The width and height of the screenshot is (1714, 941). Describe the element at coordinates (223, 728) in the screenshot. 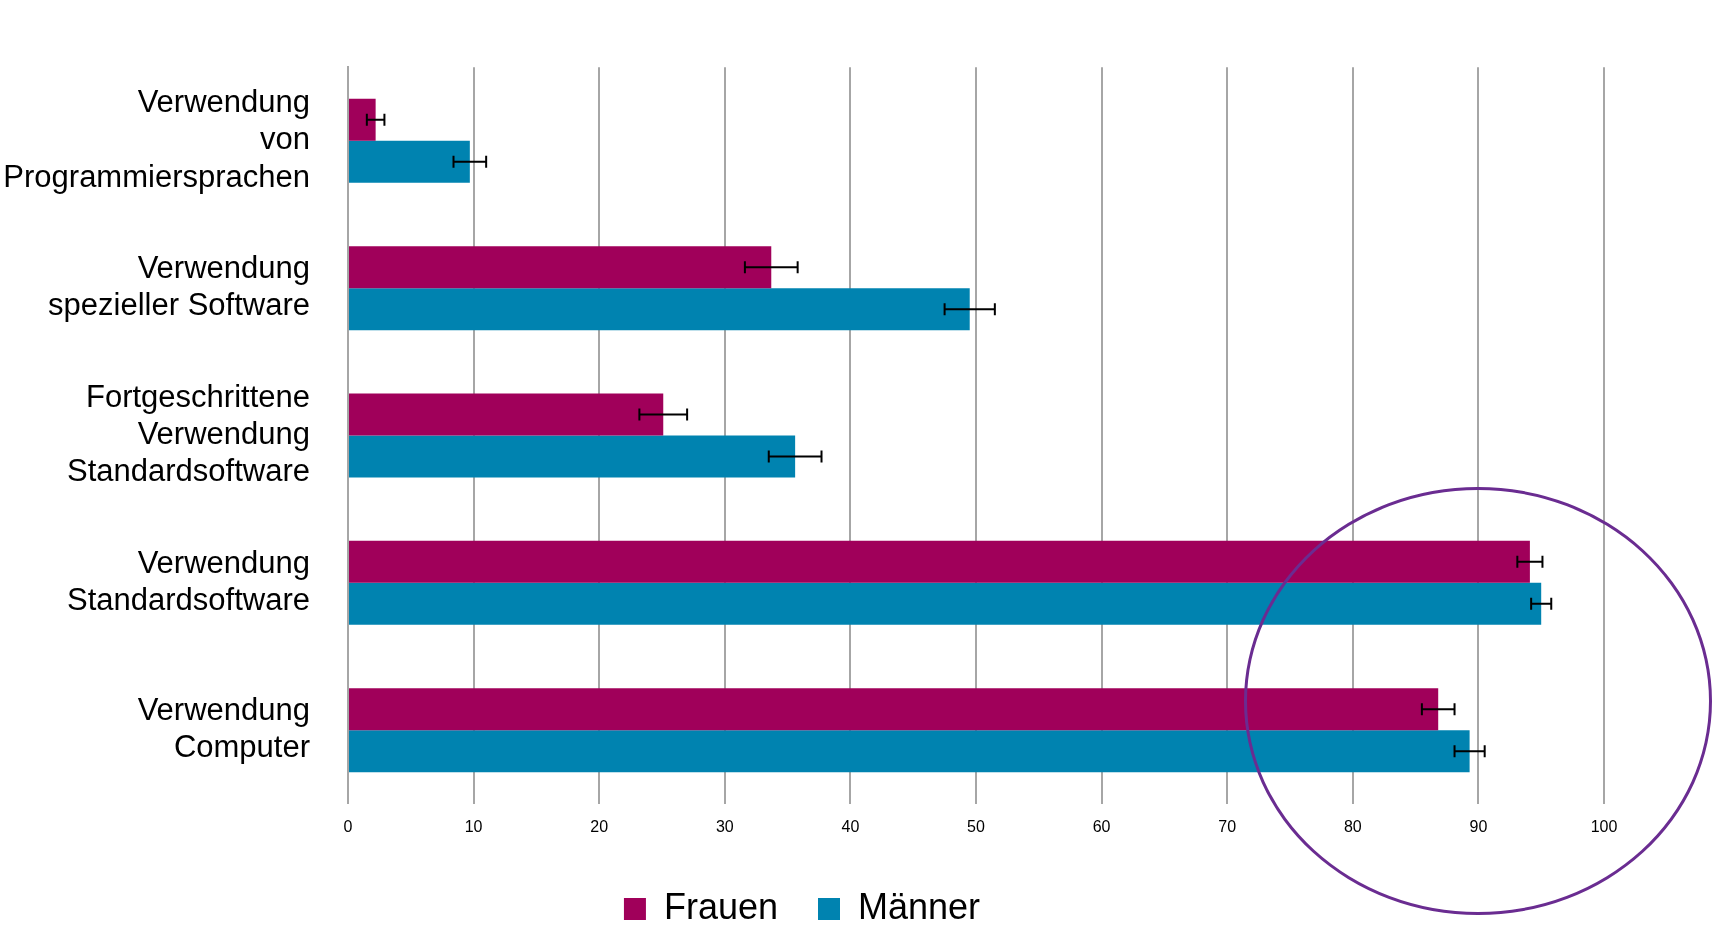

I see `y-tick-label: Verwendung Computer` at that location.